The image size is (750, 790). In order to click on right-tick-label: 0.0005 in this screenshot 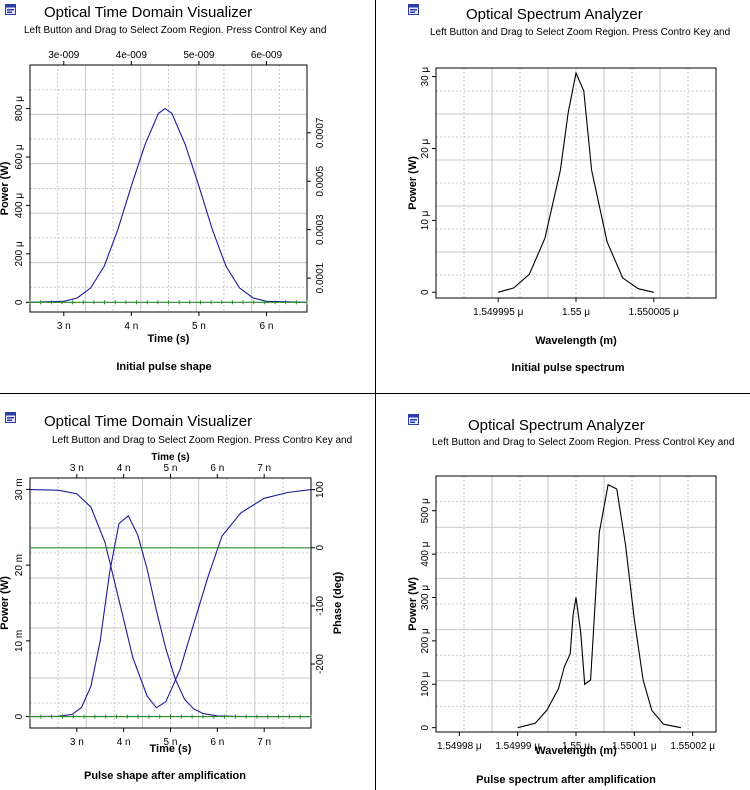, I will do `click(320, 181)`.